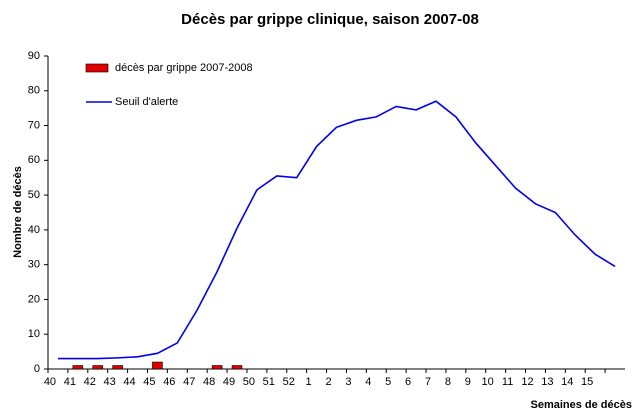 The image size is (638, 419). I want to click on x-tick-label: 45, so click(149, 382).